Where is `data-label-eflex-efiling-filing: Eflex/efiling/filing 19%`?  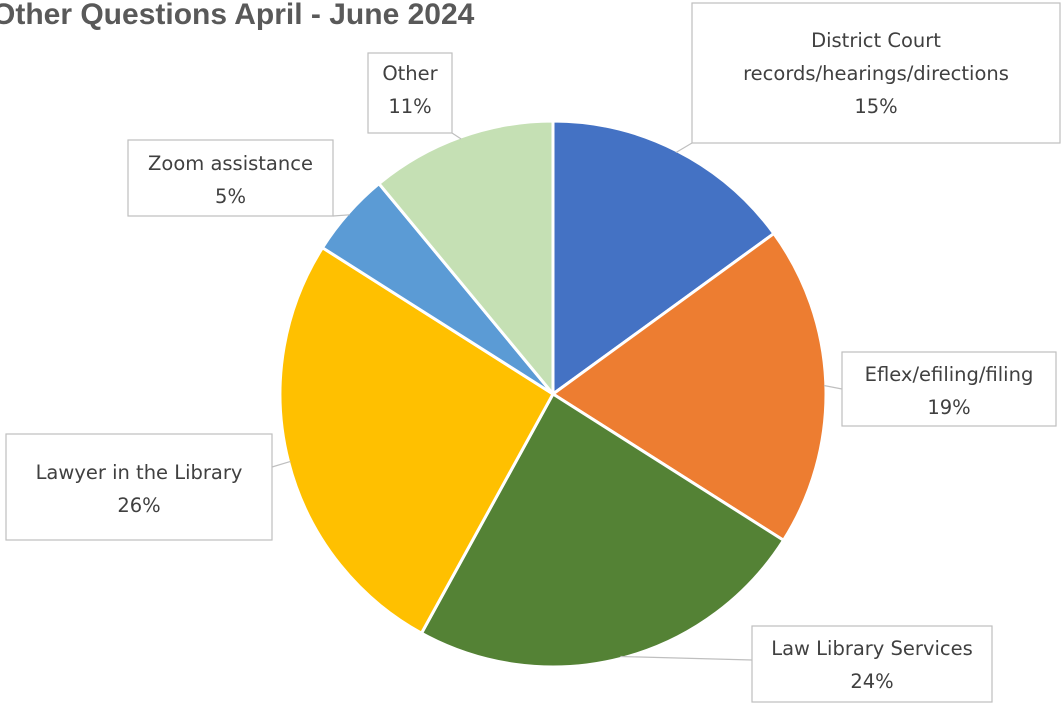 data-label-eflex-efiling-filing: Eflex/efiling/filing 19% is located at coordinates (940, 389).